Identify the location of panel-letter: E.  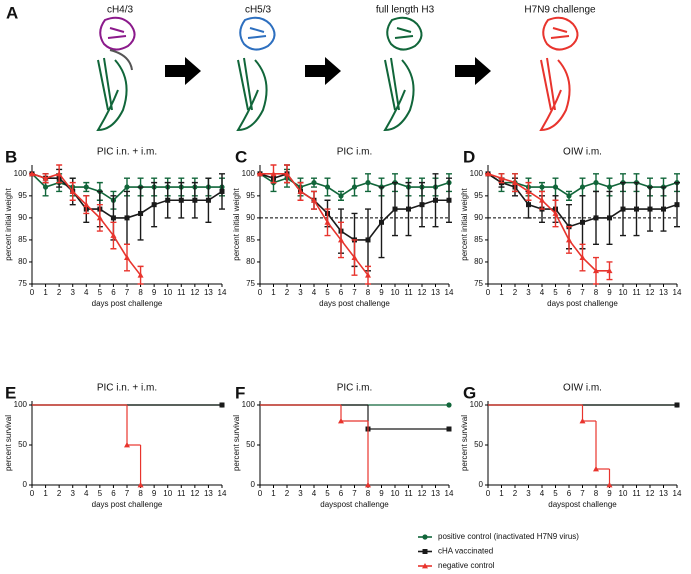
(10, 392).